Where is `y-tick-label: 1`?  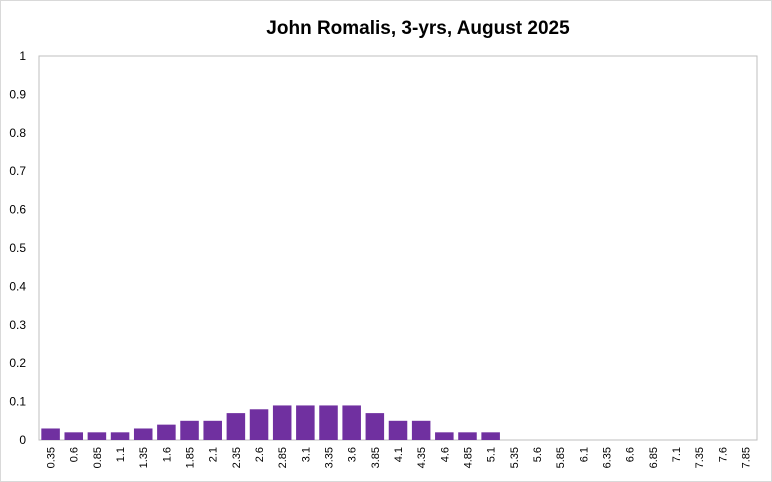
y-tick-label: 1 is located at coordinates (22, 56).